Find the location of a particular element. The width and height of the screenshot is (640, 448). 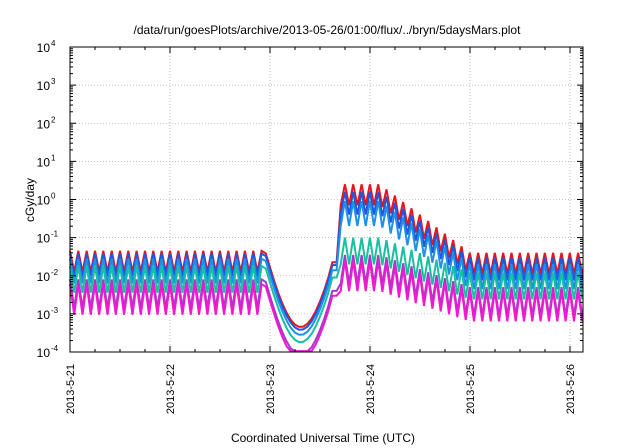

y-tick-exponent: 1 is located at coordinates (53, 157).